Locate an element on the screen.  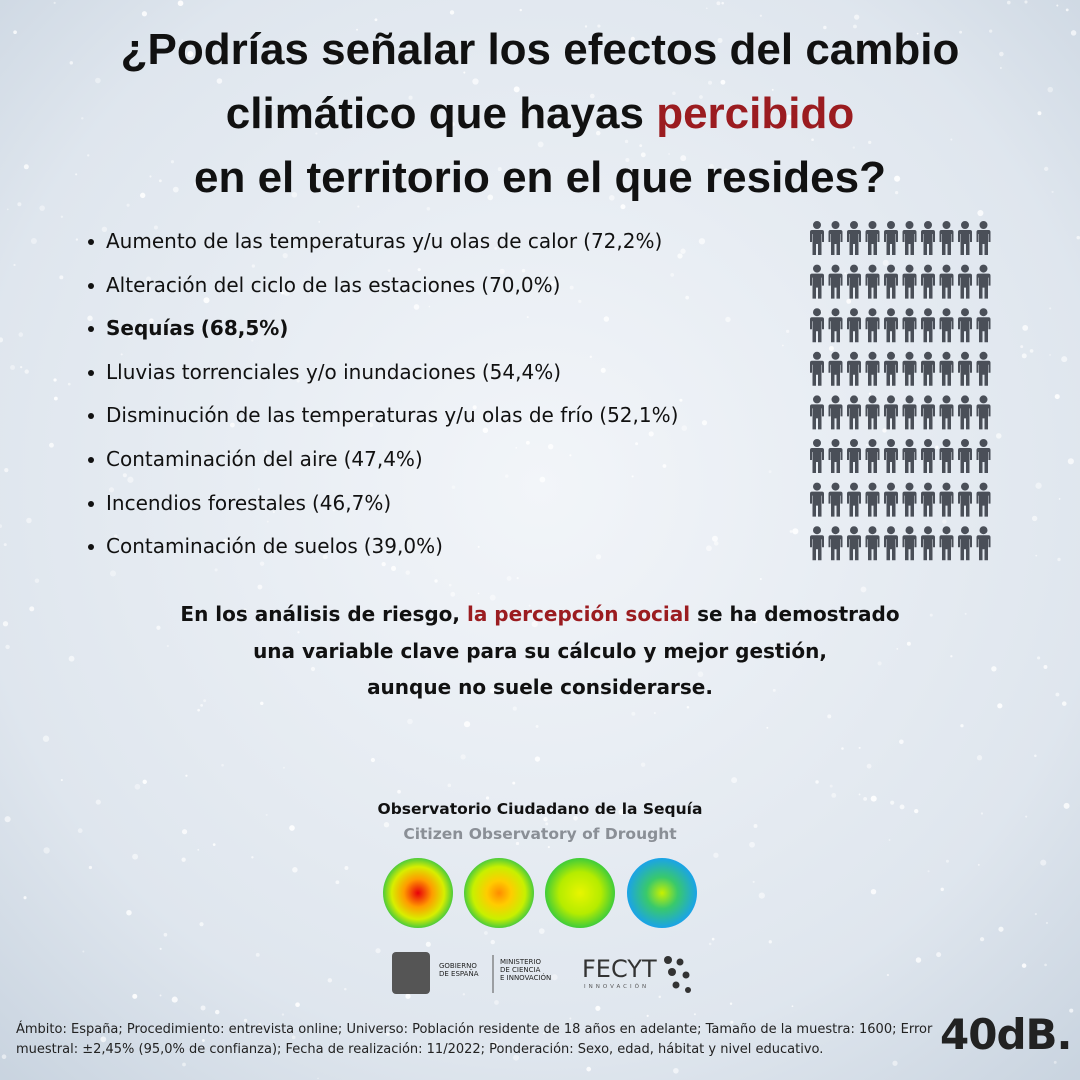
category-label: Contaminación de suelos is located at coordinates (232, 546).